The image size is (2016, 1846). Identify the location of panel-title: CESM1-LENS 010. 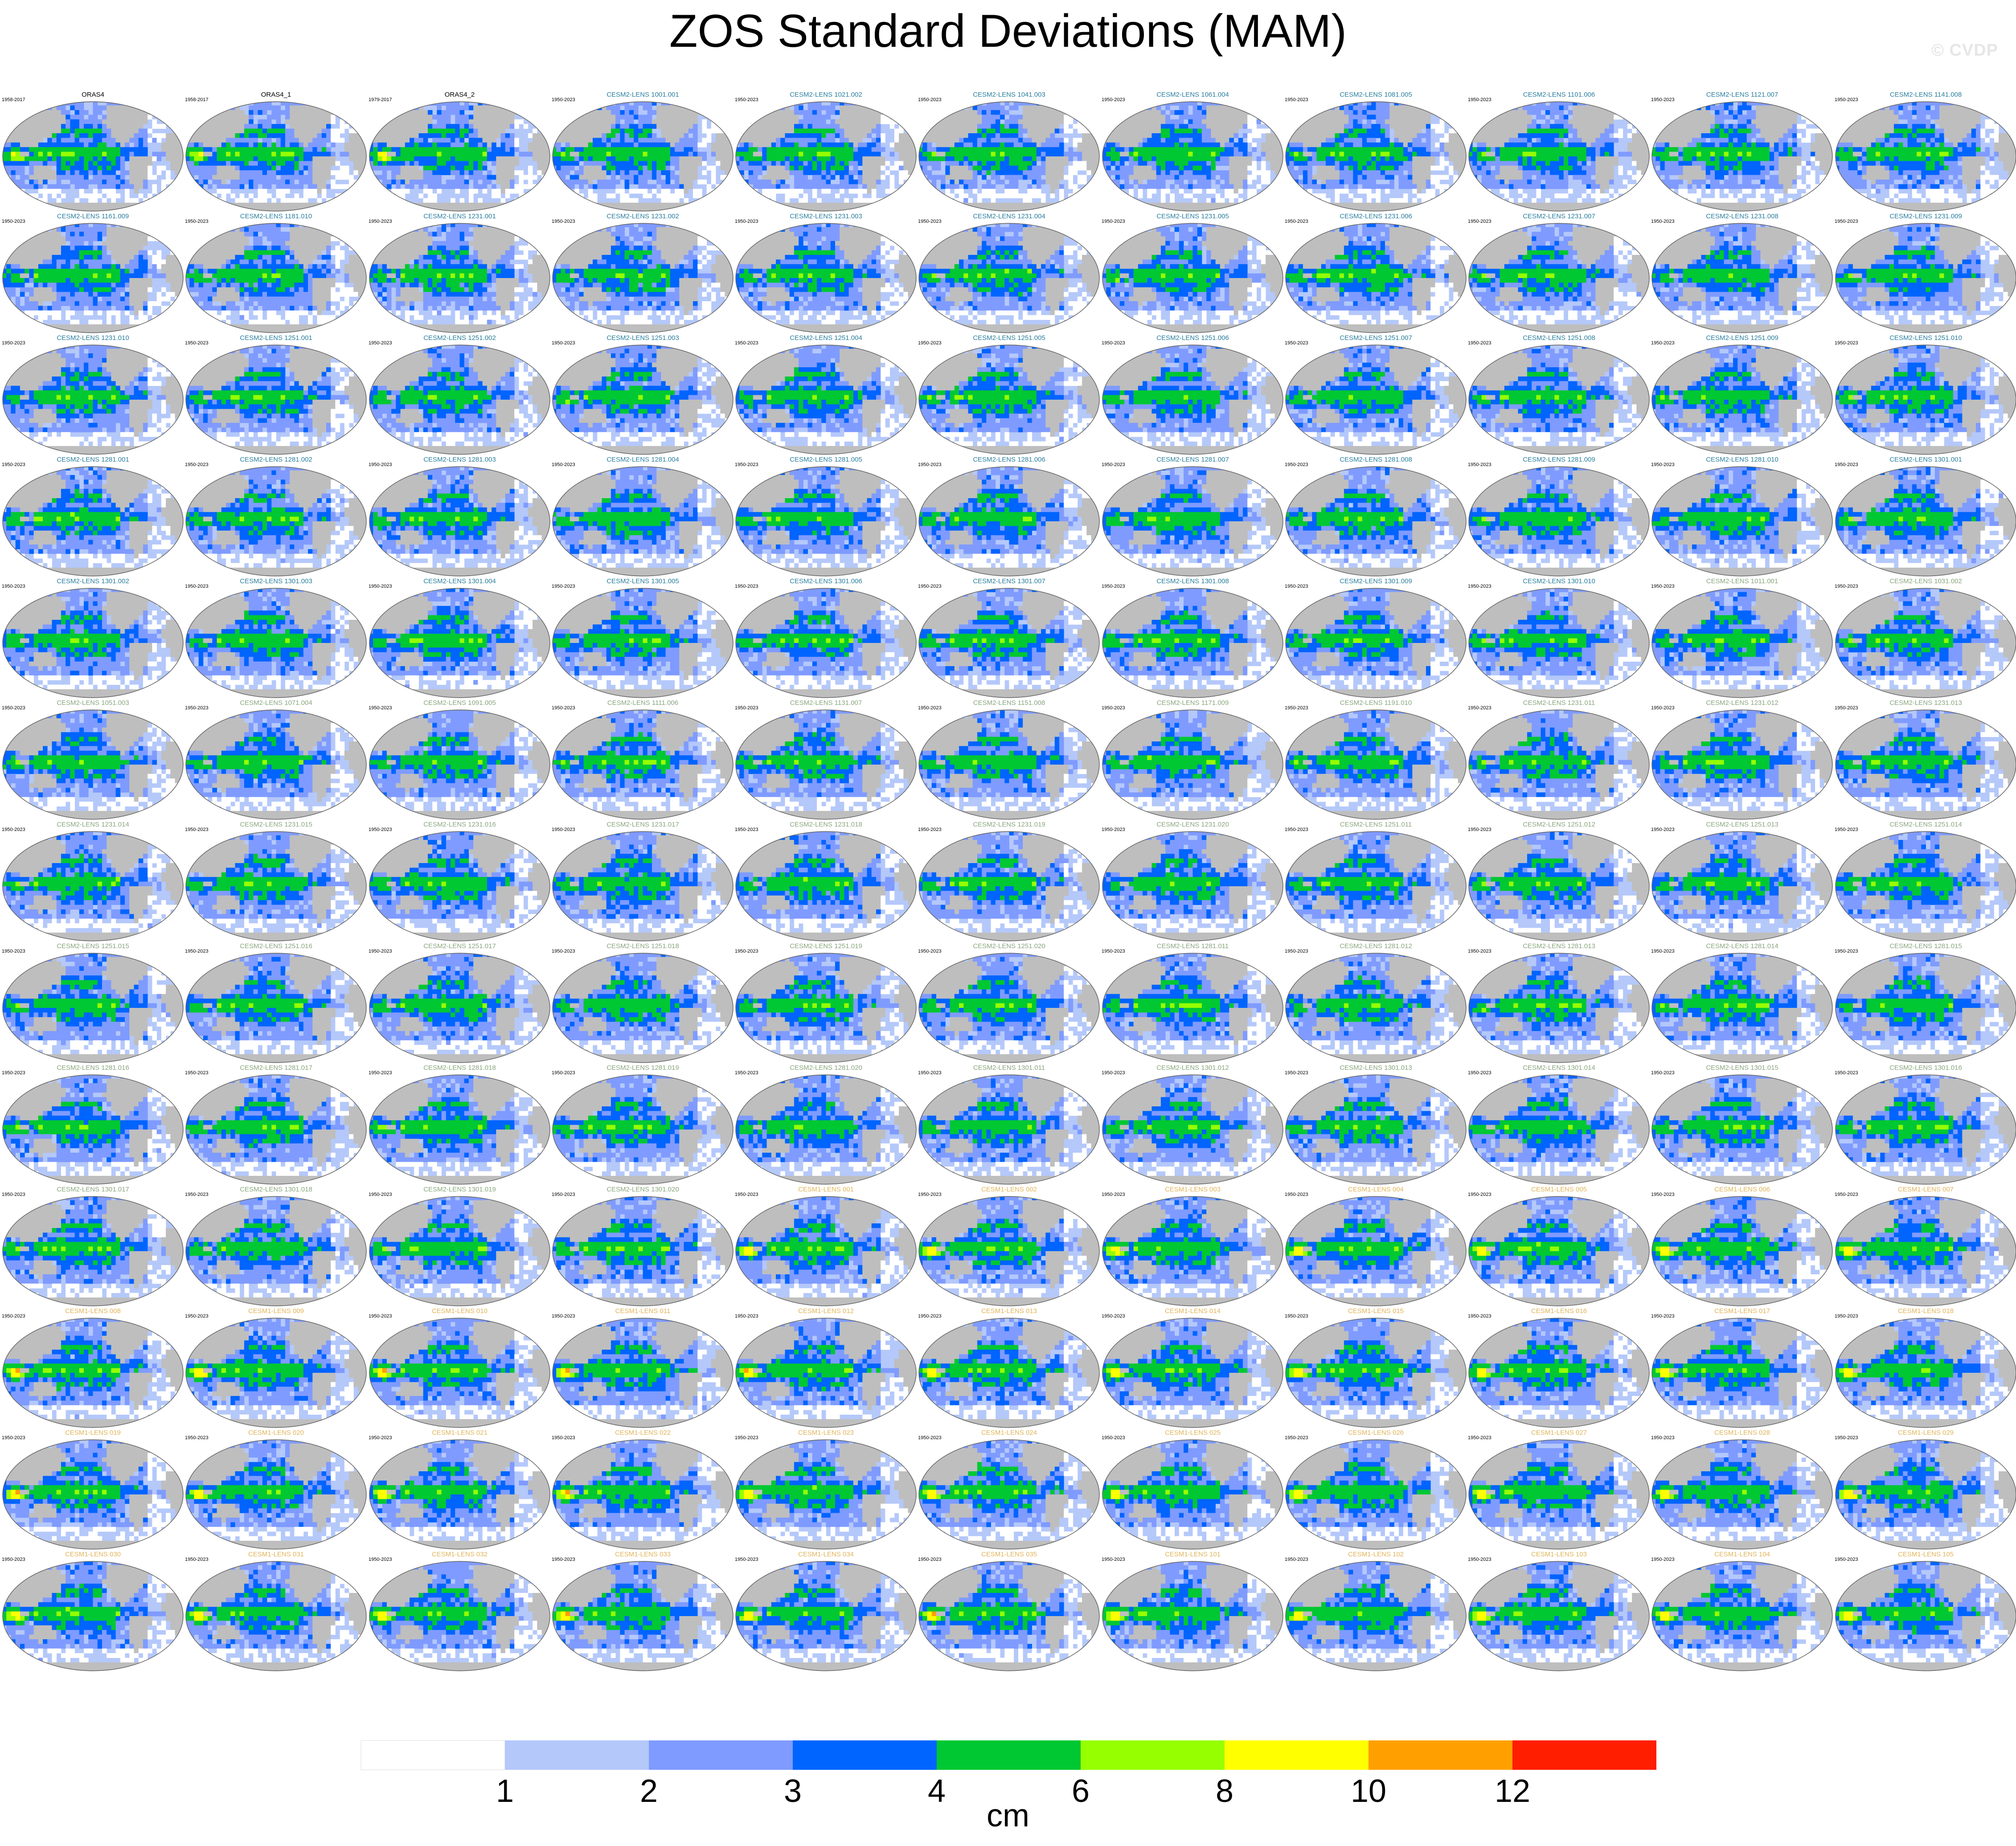
(460, 1311).